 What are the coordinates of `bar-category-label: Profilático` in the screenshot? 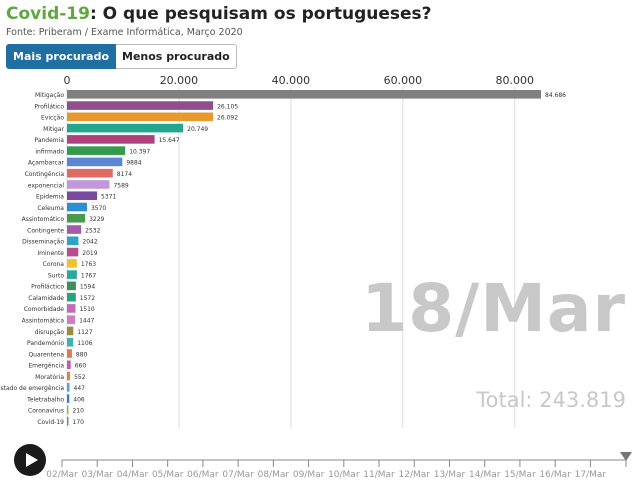 It's located at (49, 106).